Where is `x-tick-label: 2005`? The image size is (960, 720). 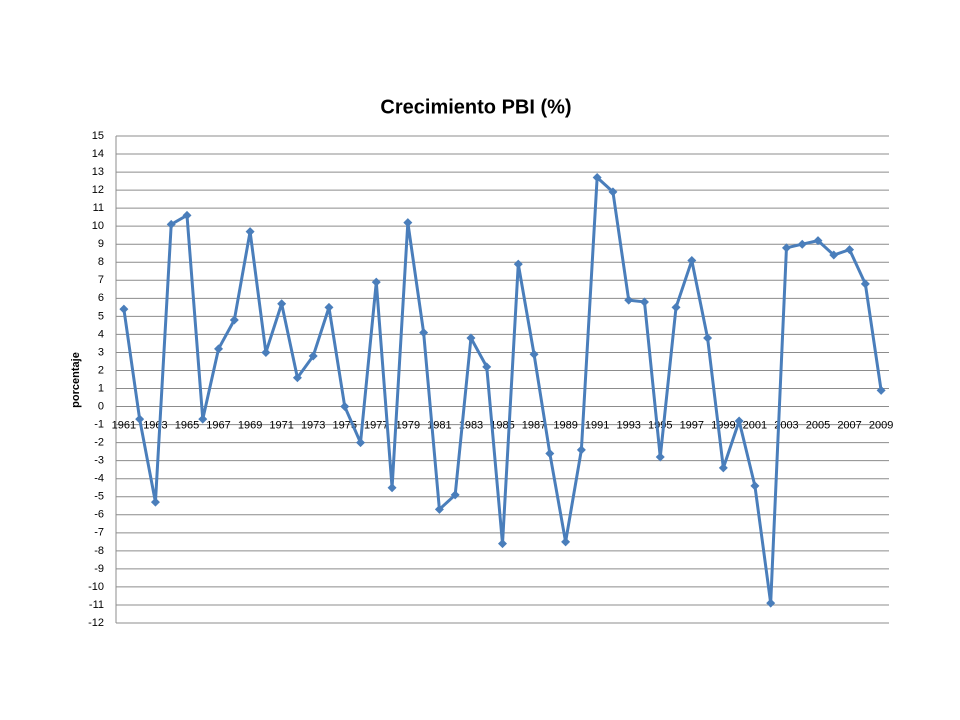 x-tick-label: 2005 is located at coordinates (818, 425).